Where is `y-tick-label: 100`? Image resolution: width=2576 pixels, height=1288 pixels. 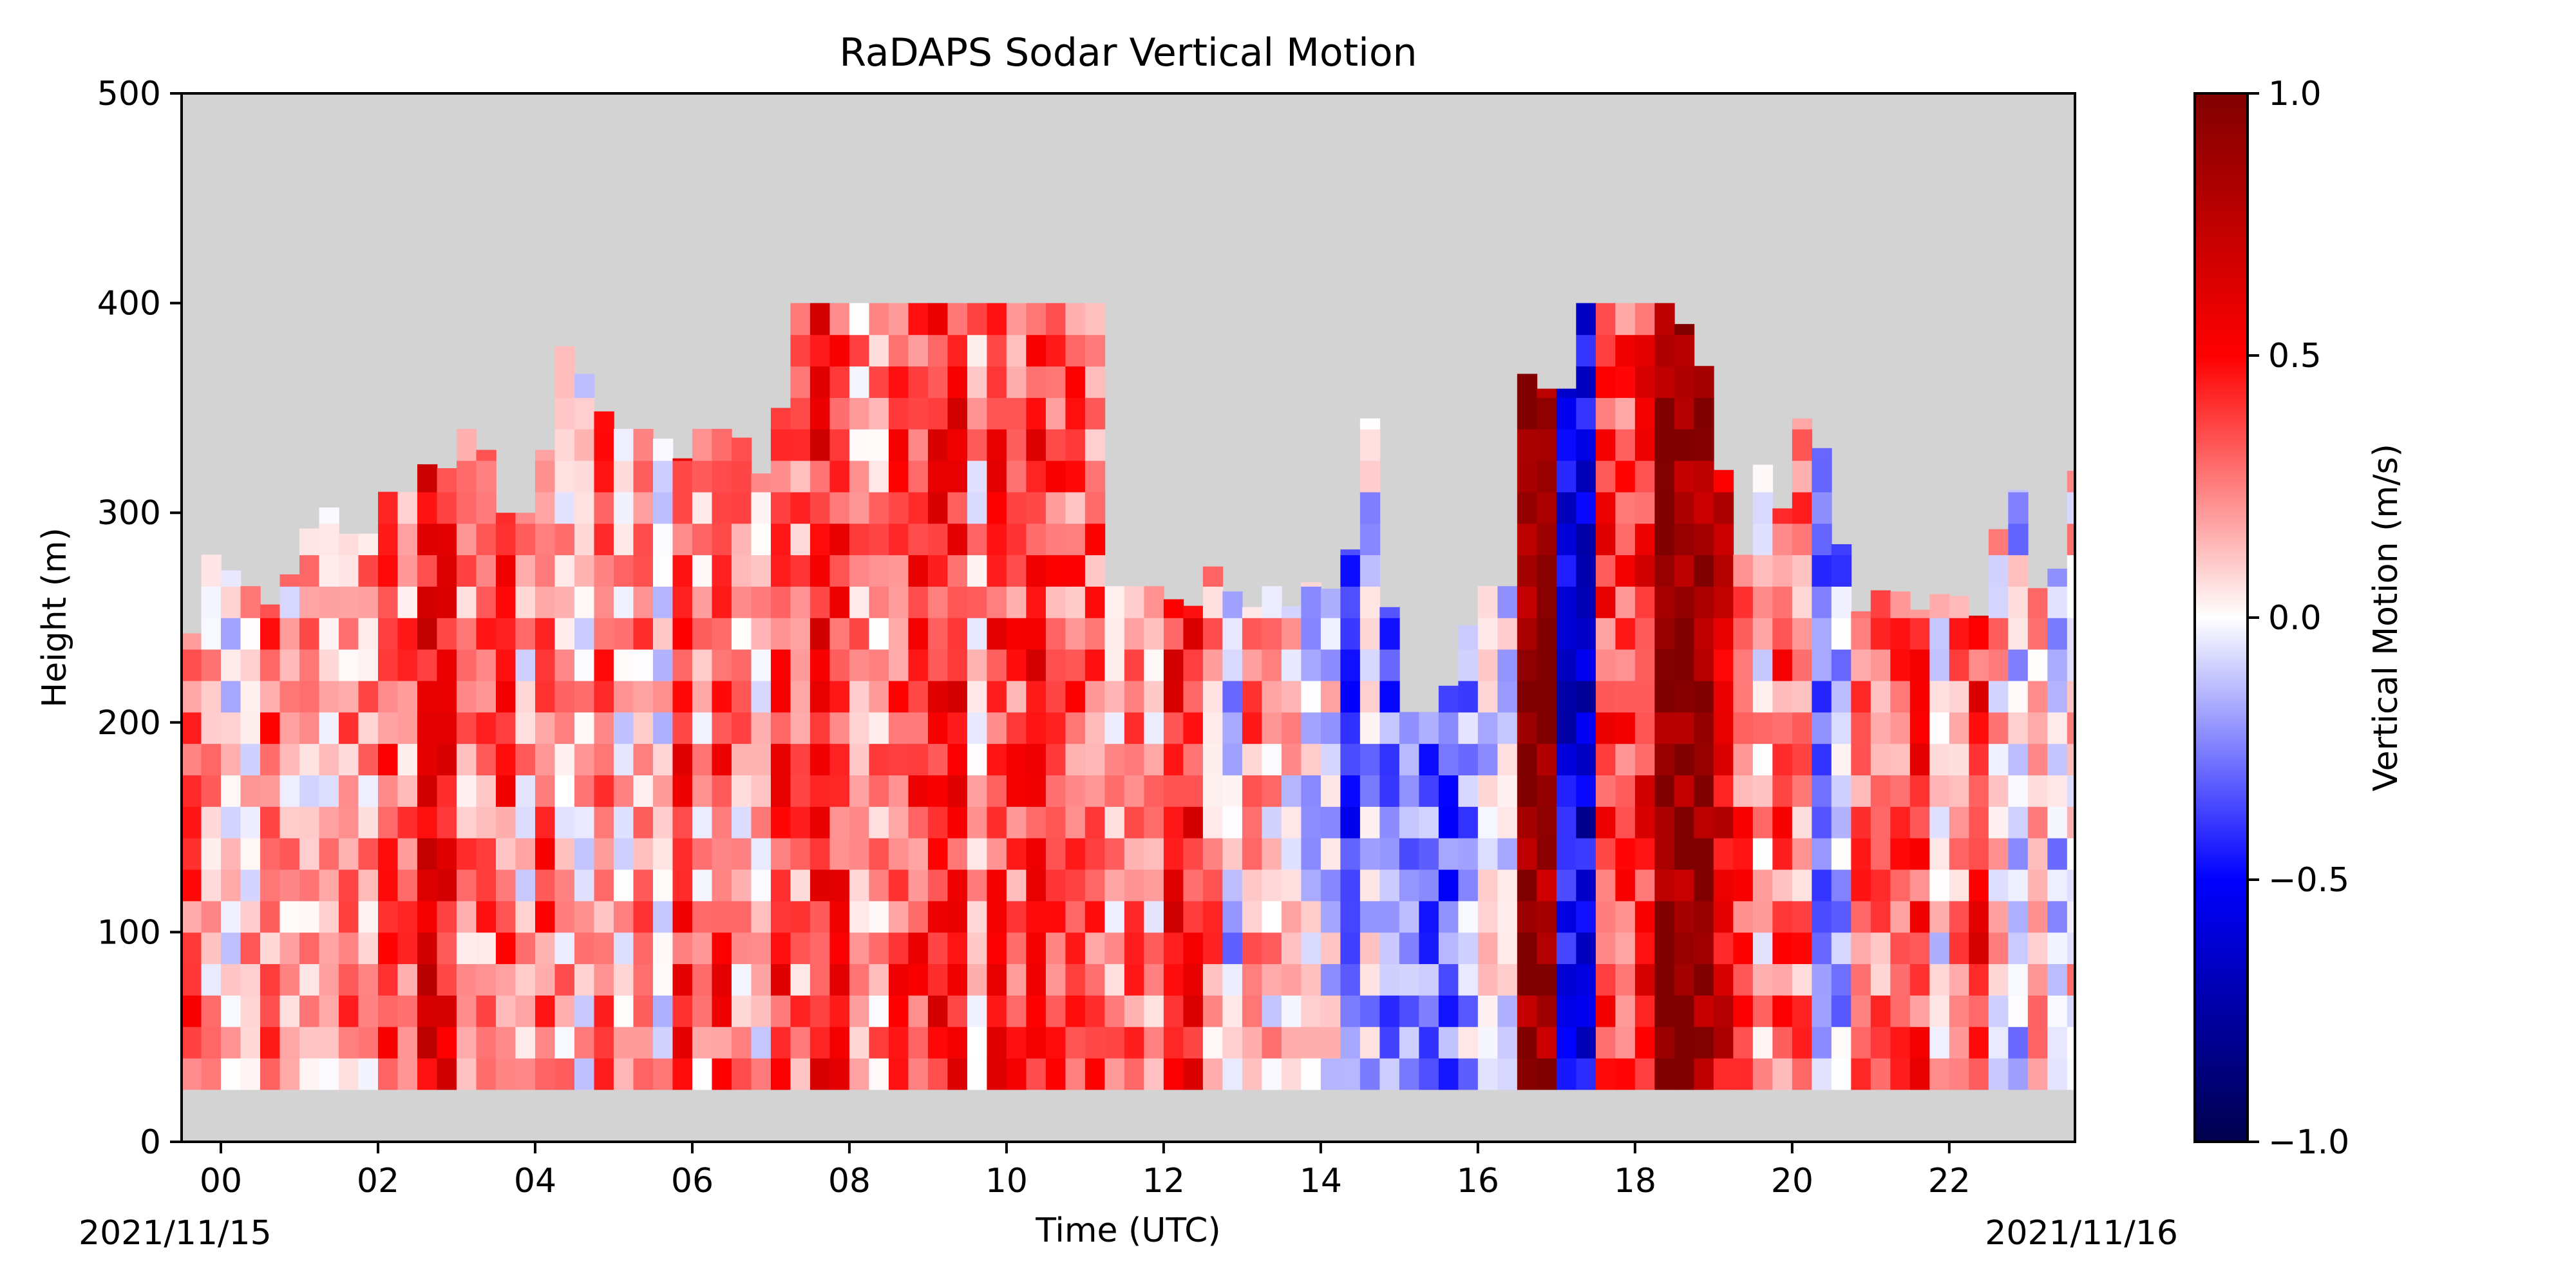 y-tick-label: 100 is located at coordinates (129, 933).